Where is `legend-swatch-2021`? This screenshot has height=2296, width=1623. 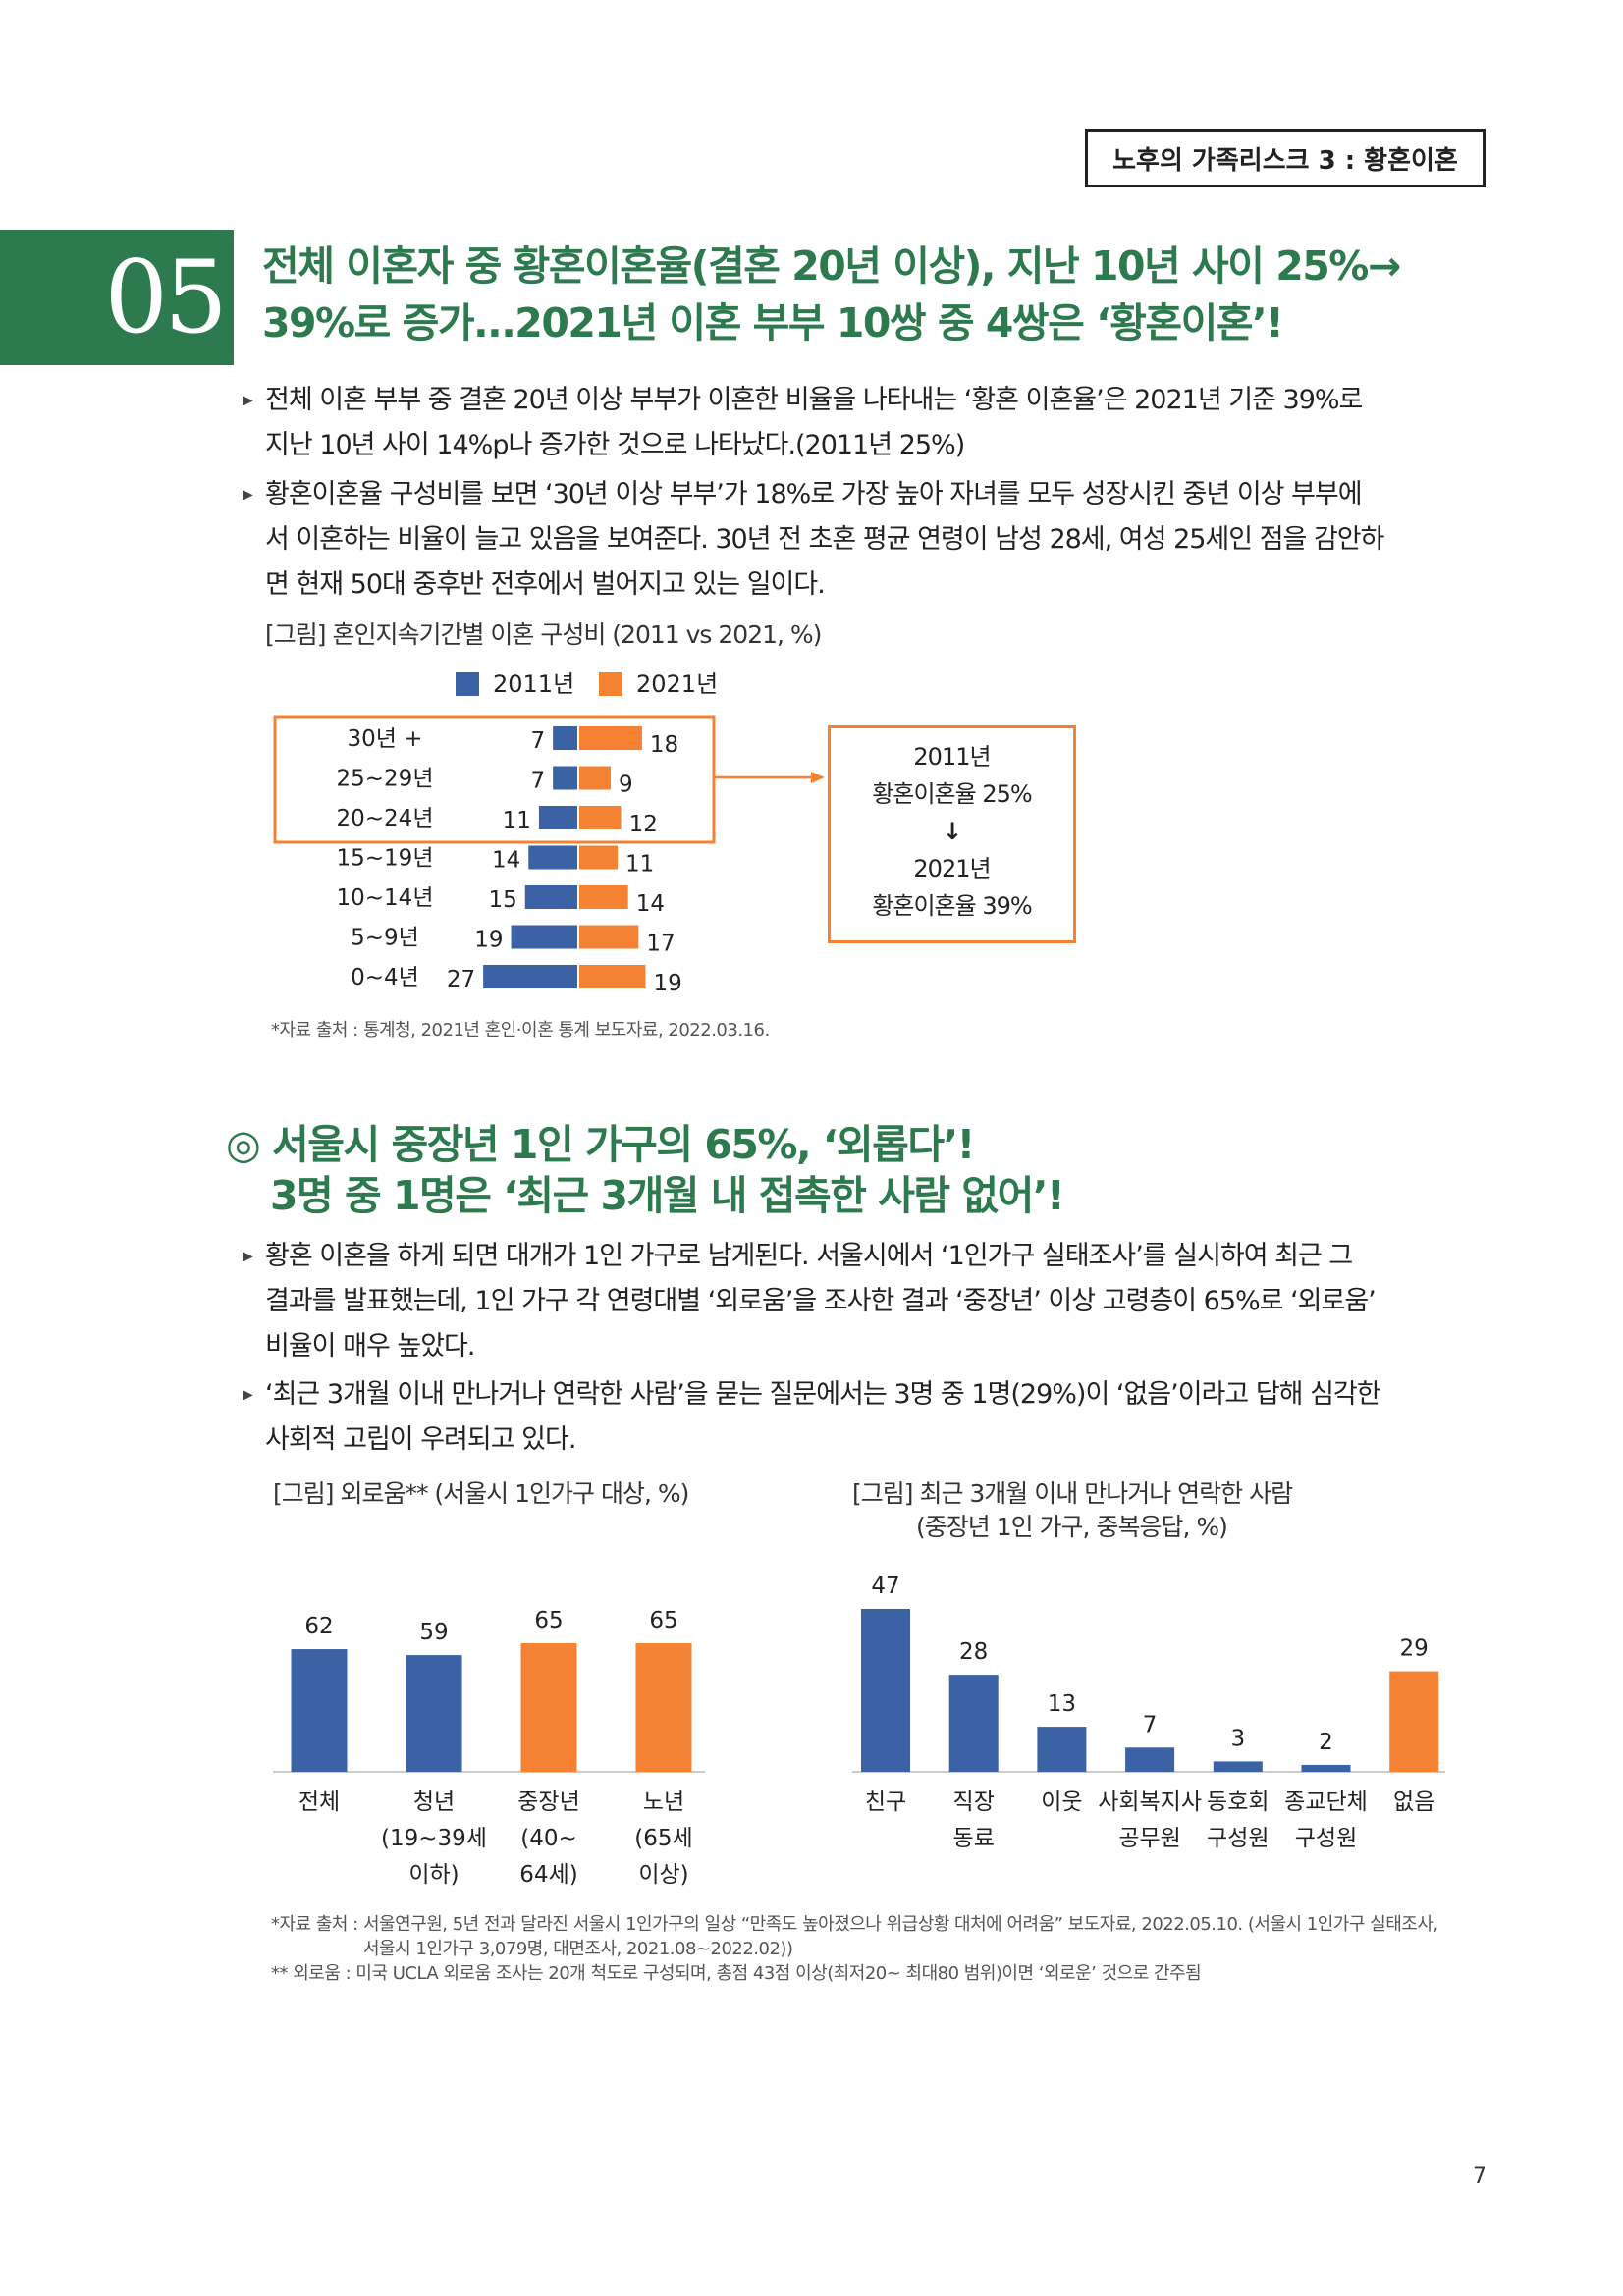
legend-swatch-2021 is located at coordinates (610, 684).